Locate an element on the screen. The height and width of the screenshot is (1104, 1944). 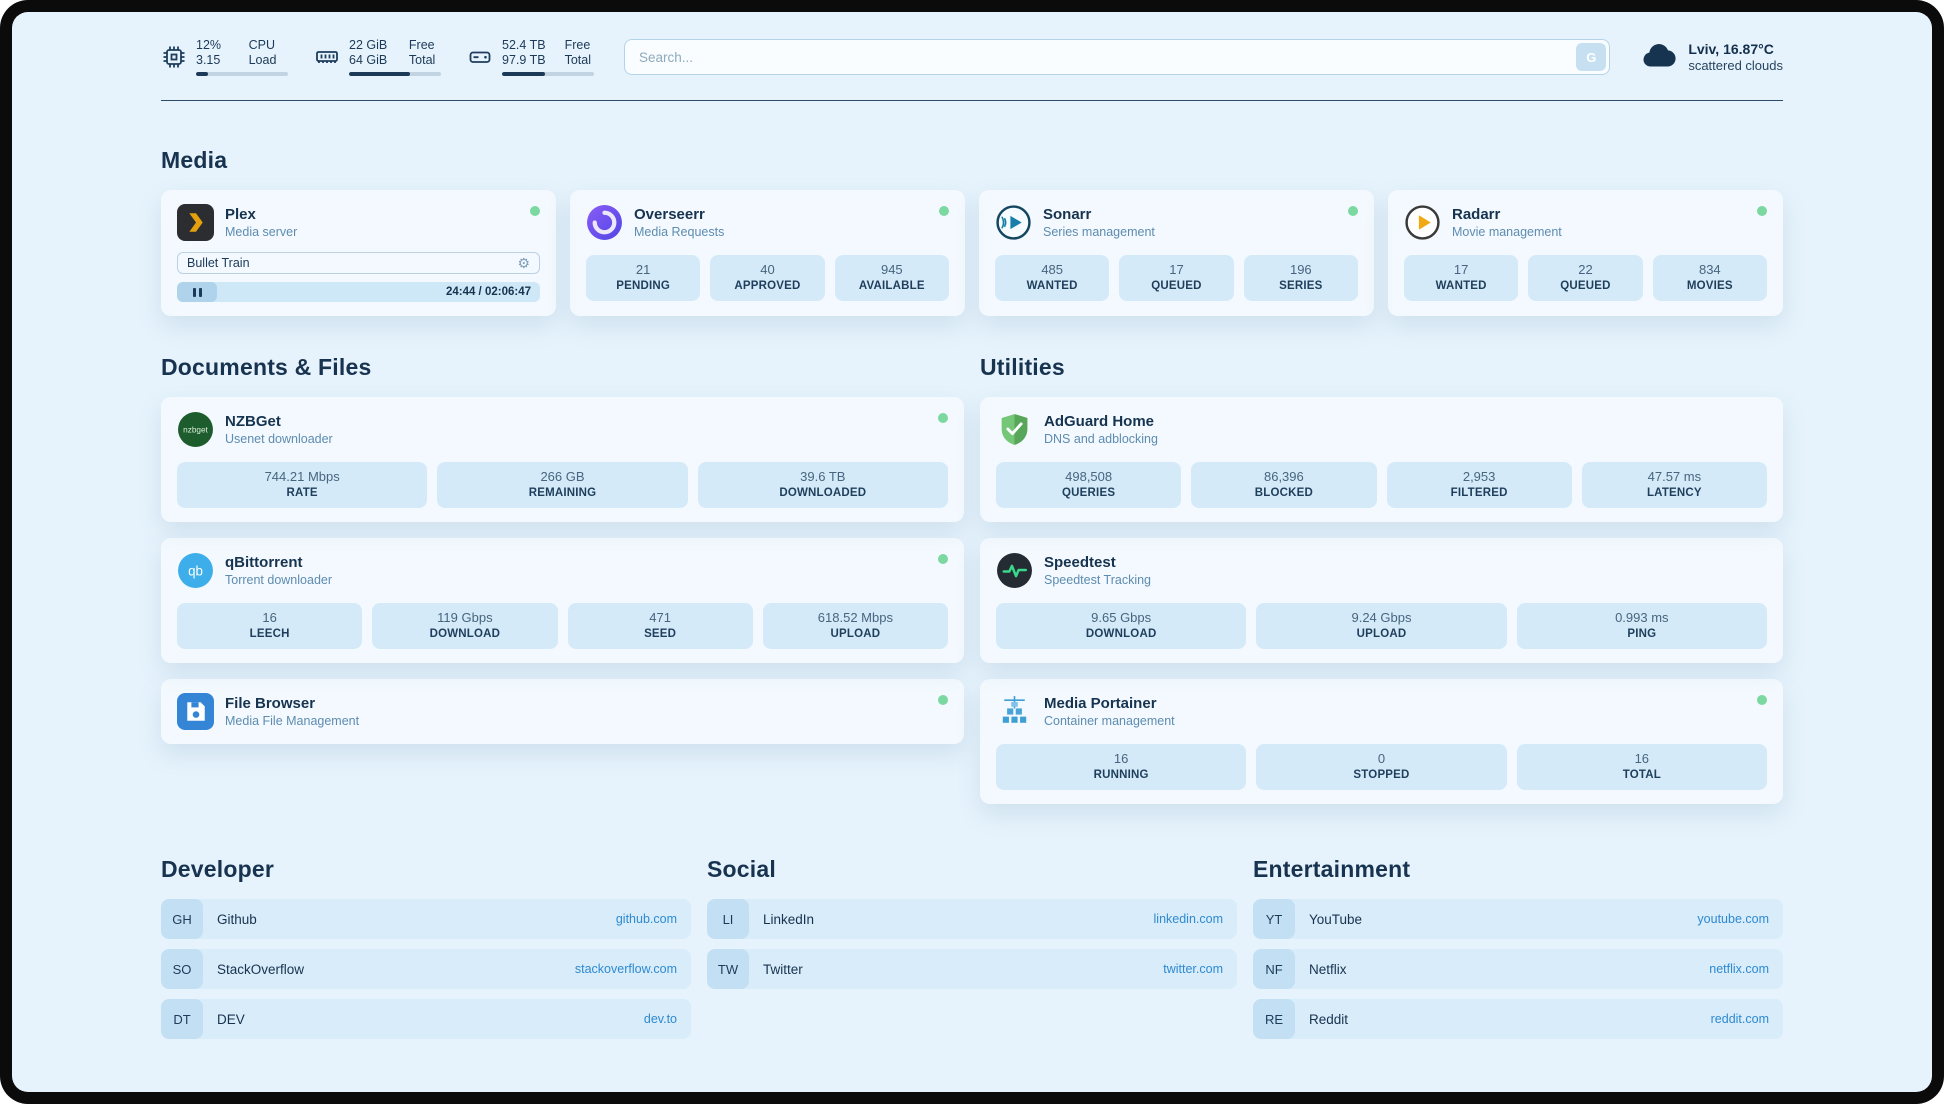
cpu-load-value: 3.15 is located at coordinates (208, 60).